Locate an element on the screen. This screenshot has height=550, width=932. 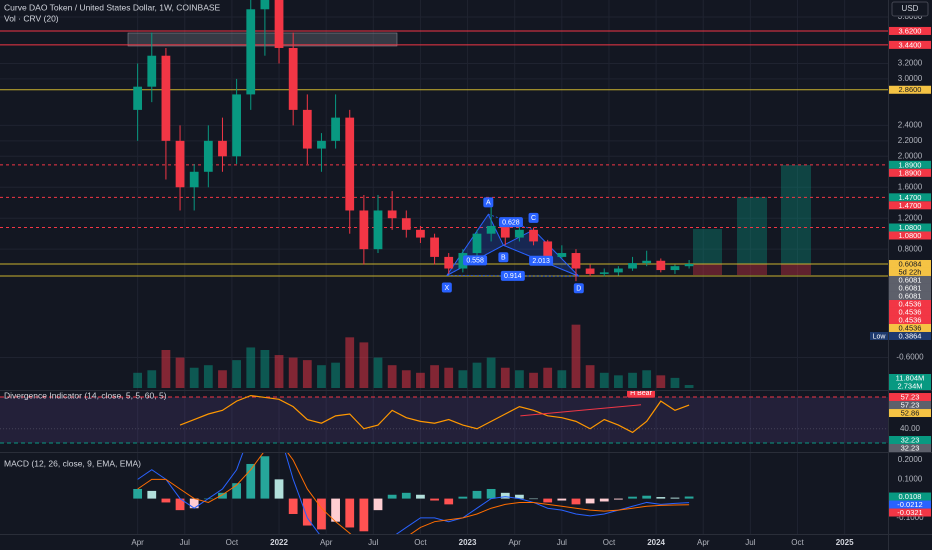
pattern-point-label: A is located at coordinates (488, 203).